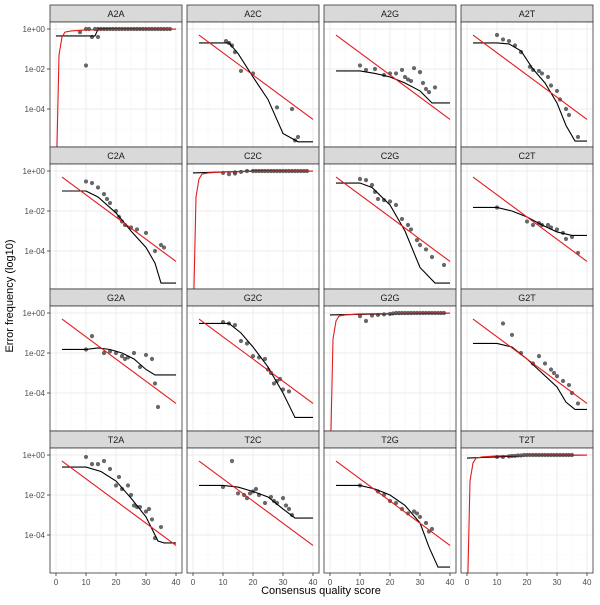 The width and height of the screenshot is (600, 605). I want to click on facet-panel-c2g: C2G, so click(390, 218).